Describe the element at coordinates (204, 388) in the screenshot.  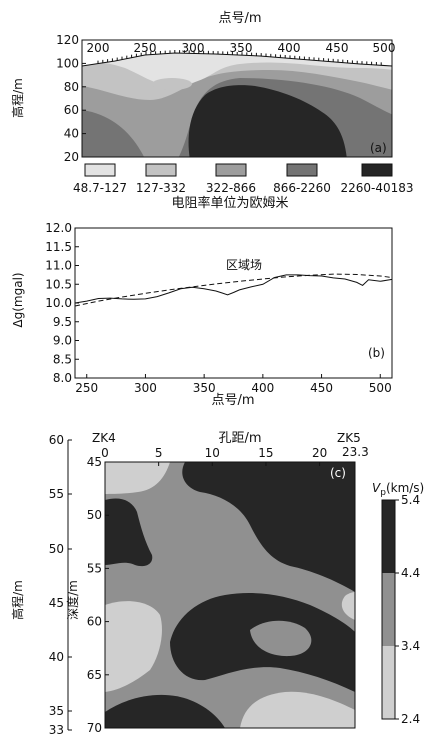
I see `panel-b-x-tick-label: 350` at that location.